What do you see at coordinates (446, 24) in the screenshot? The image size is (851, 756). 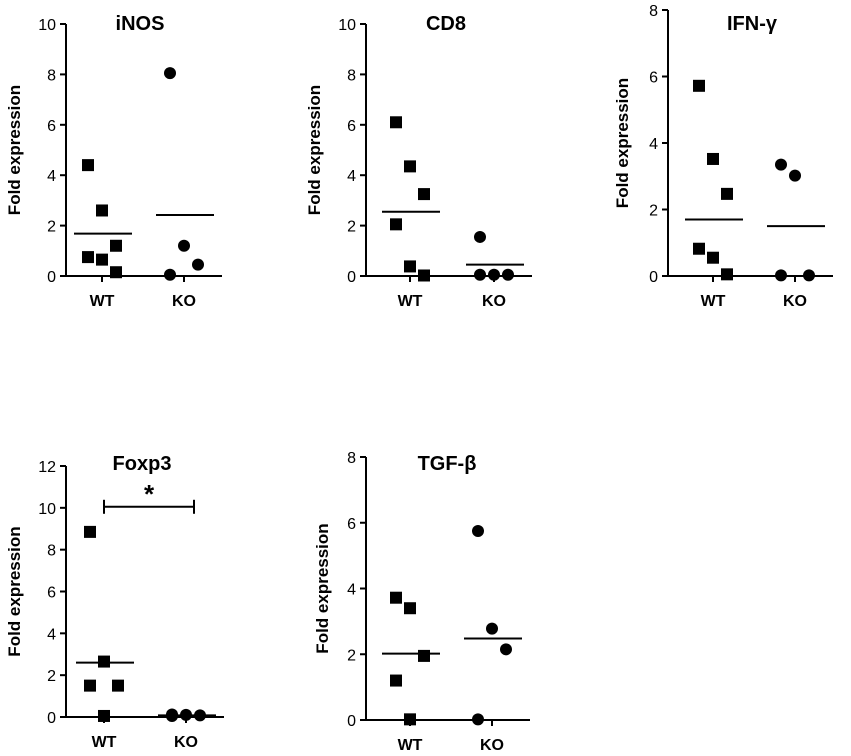 I see `panel-title: CD8` at bounding box center [446, 24].